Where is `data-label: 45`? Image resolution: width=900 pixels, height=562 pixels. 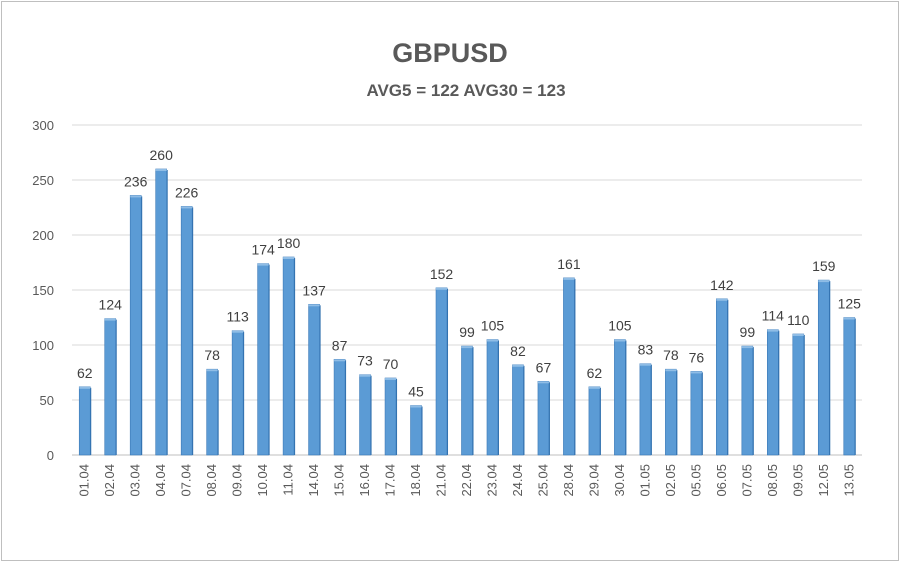
data-label: 45 is located at coordinates (416, 392).